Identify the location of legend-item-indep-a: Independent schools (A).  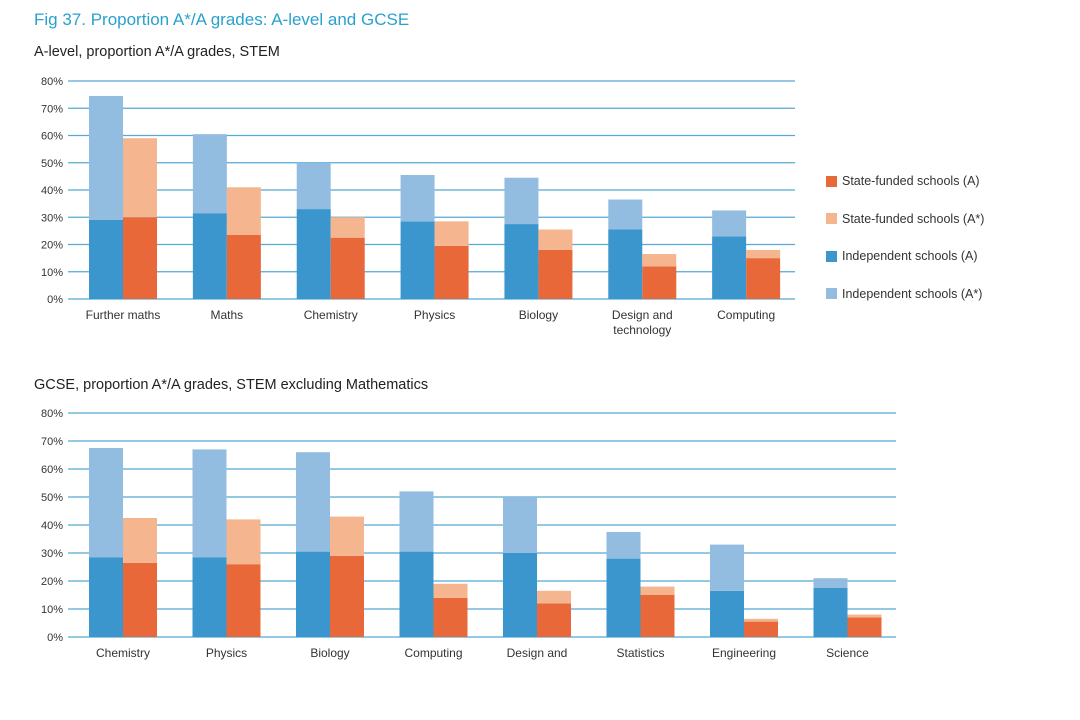
(905, 256).